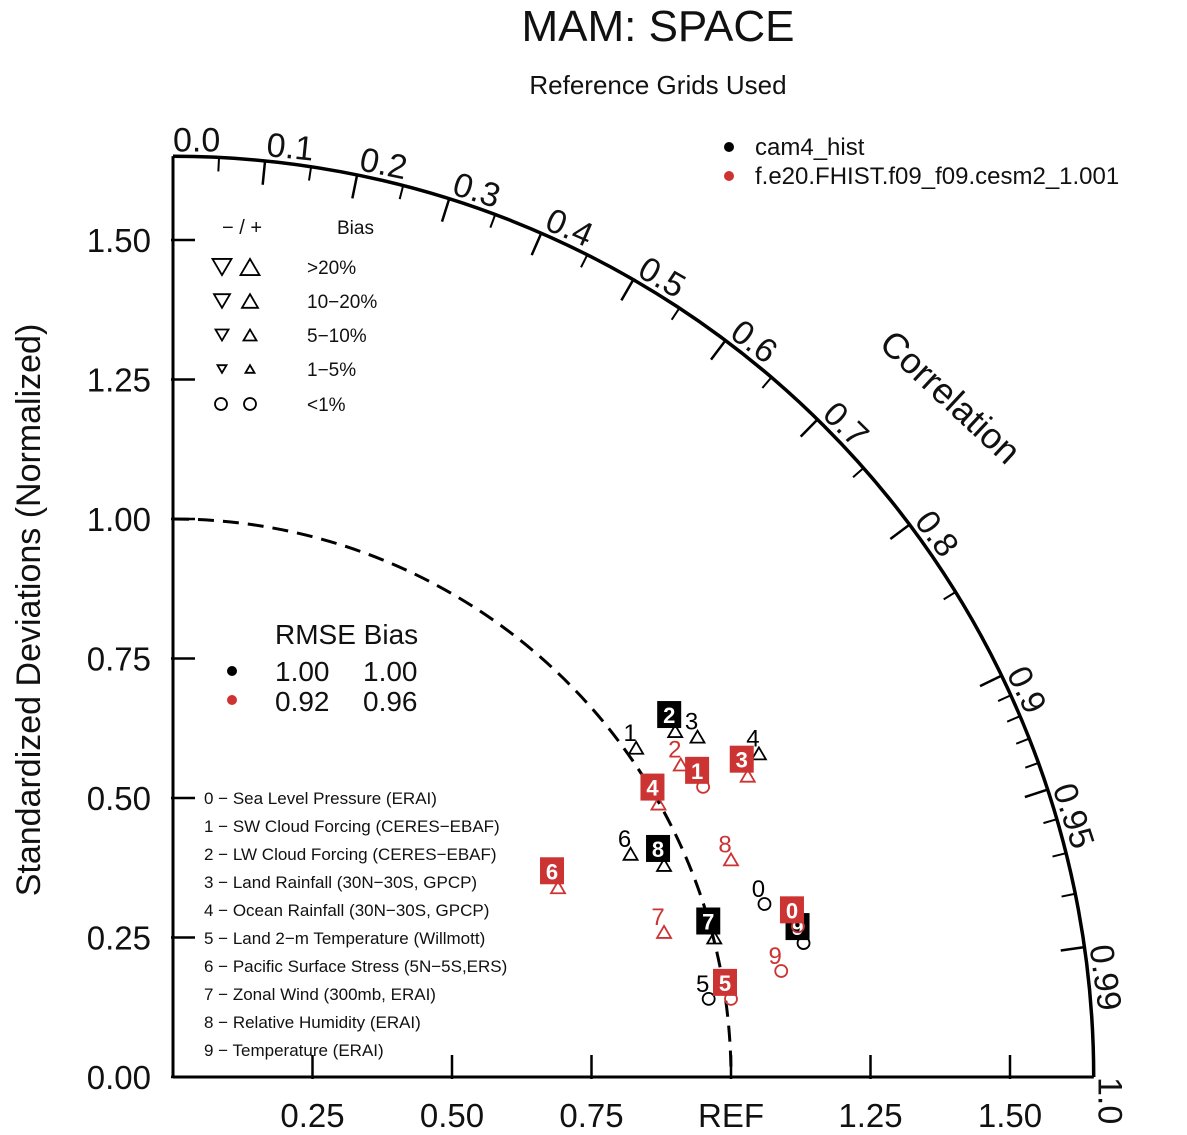  What do you see at coordinates (1010, 1115) in the screenshot?
I see `x-tick-label: 1.50` at bounding box center [1010, 1115].